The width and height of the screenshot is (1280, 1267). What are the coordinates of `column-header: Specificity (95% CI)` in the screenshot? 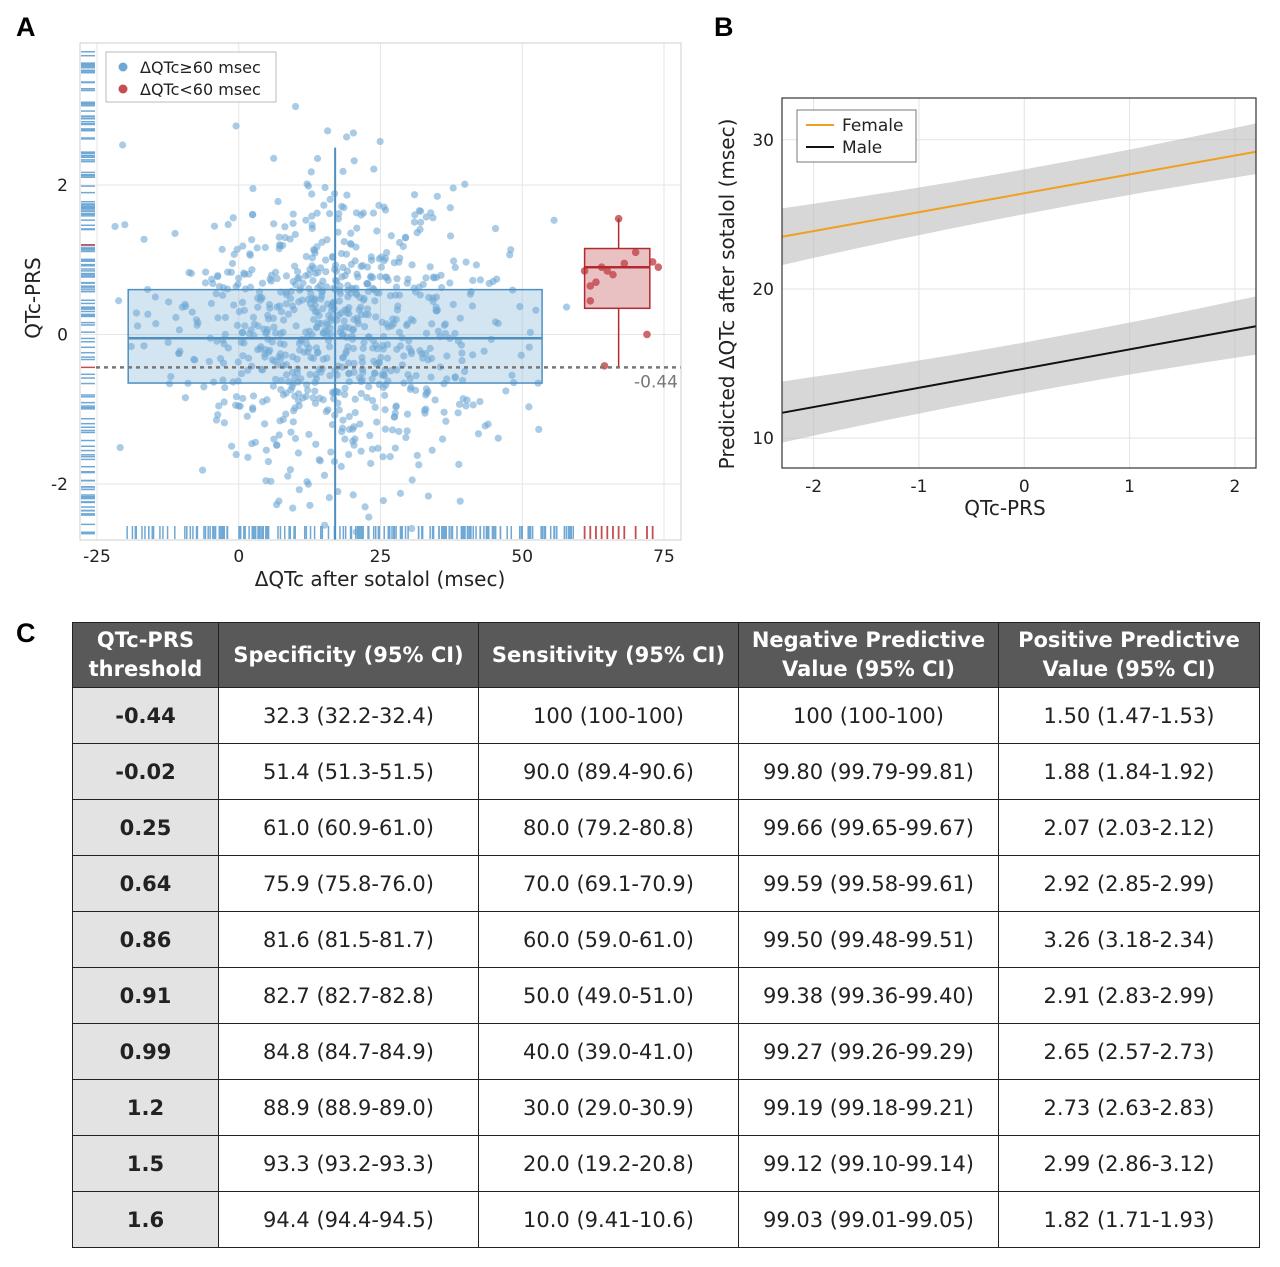 It's located at (348, 655).